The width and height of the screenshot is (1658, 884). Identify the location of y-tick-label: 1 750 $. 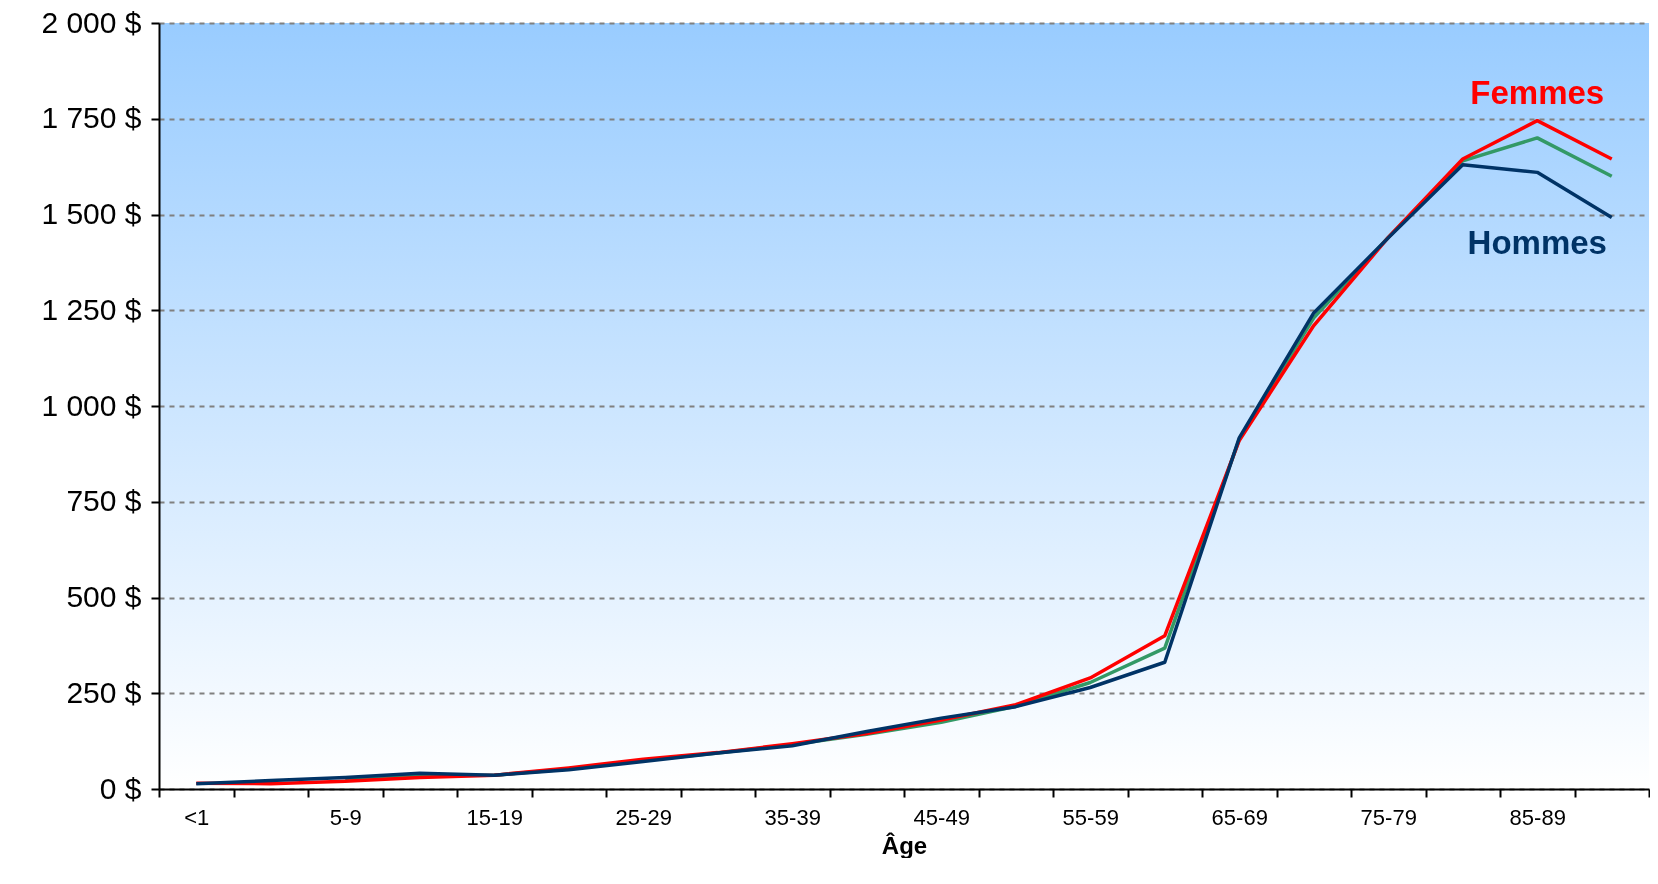
(91, 118).